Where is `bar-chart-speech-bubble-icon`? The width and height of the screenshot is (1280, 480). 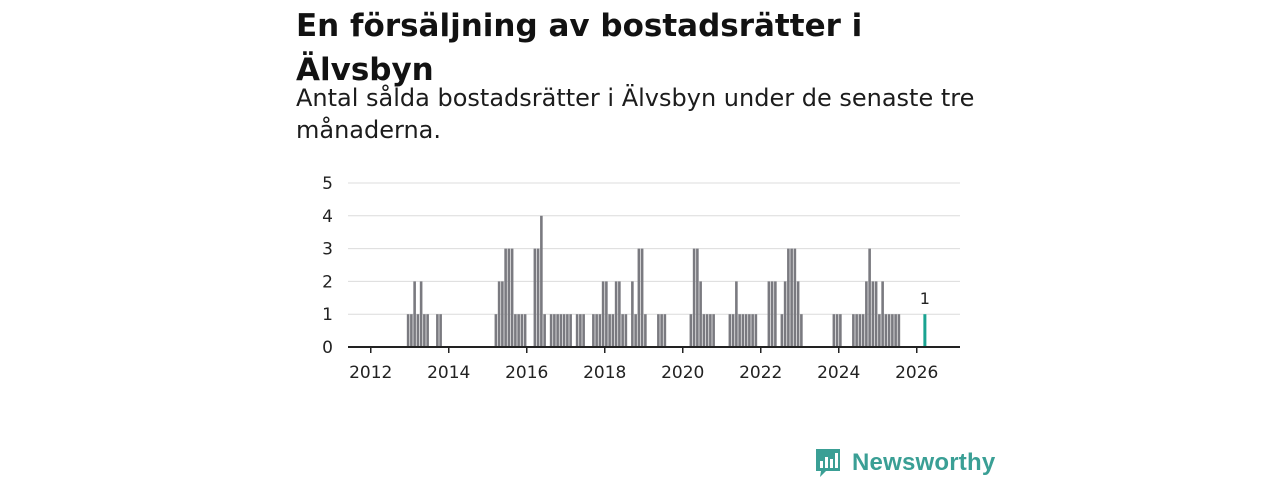 bar-chart-speech-bubble-icon is located at coordinates (828, 463).